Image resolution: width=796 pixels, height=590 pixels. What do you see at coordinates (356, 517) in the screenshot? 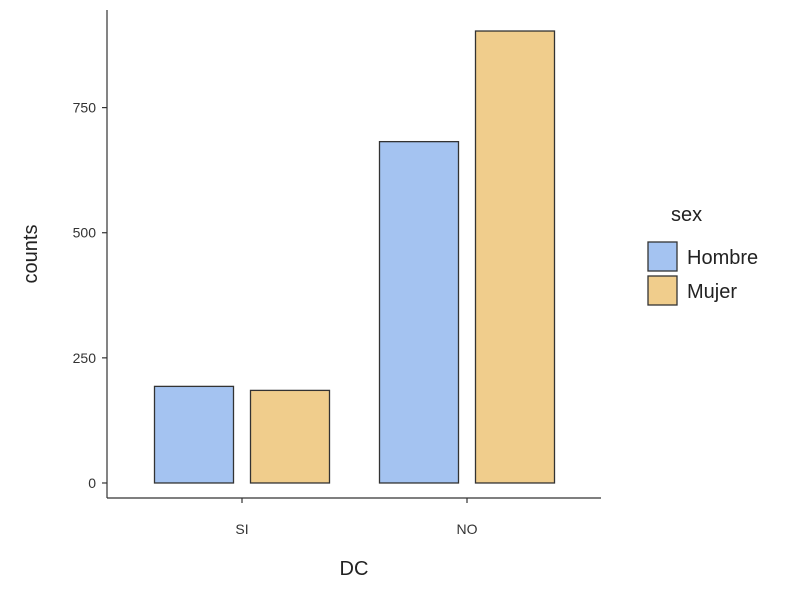
I see `x-ticks: SI NO` at bounding box center [356, 517].